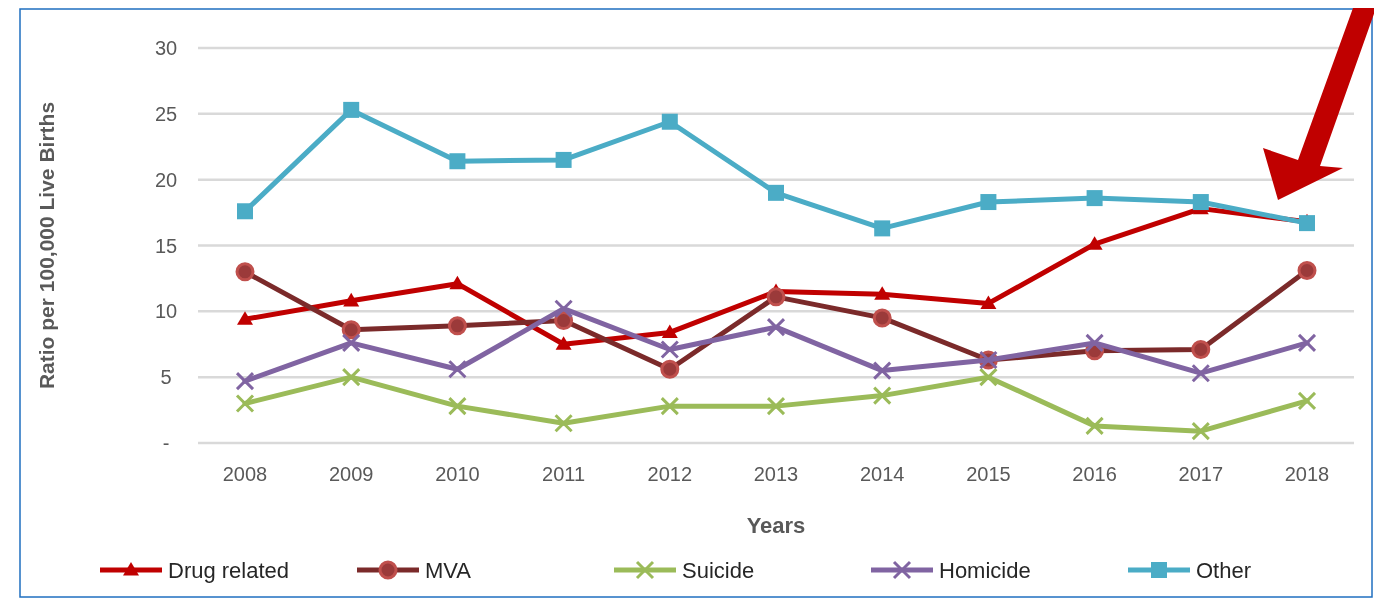 This screenshot has height=608, width=1382. What do you see at coordinates (448, 570) in the screenshot?
I see `legend-label: MVA` at bounding box center [448, 570].